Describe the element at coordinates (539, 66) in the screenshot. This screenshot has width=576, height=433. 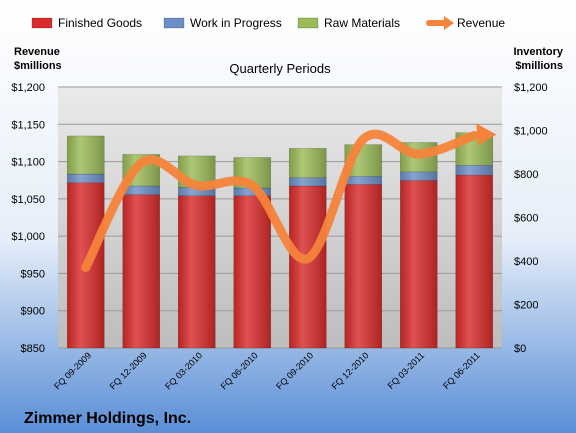
I see `right-axis-label-line2: $millions` at that location.